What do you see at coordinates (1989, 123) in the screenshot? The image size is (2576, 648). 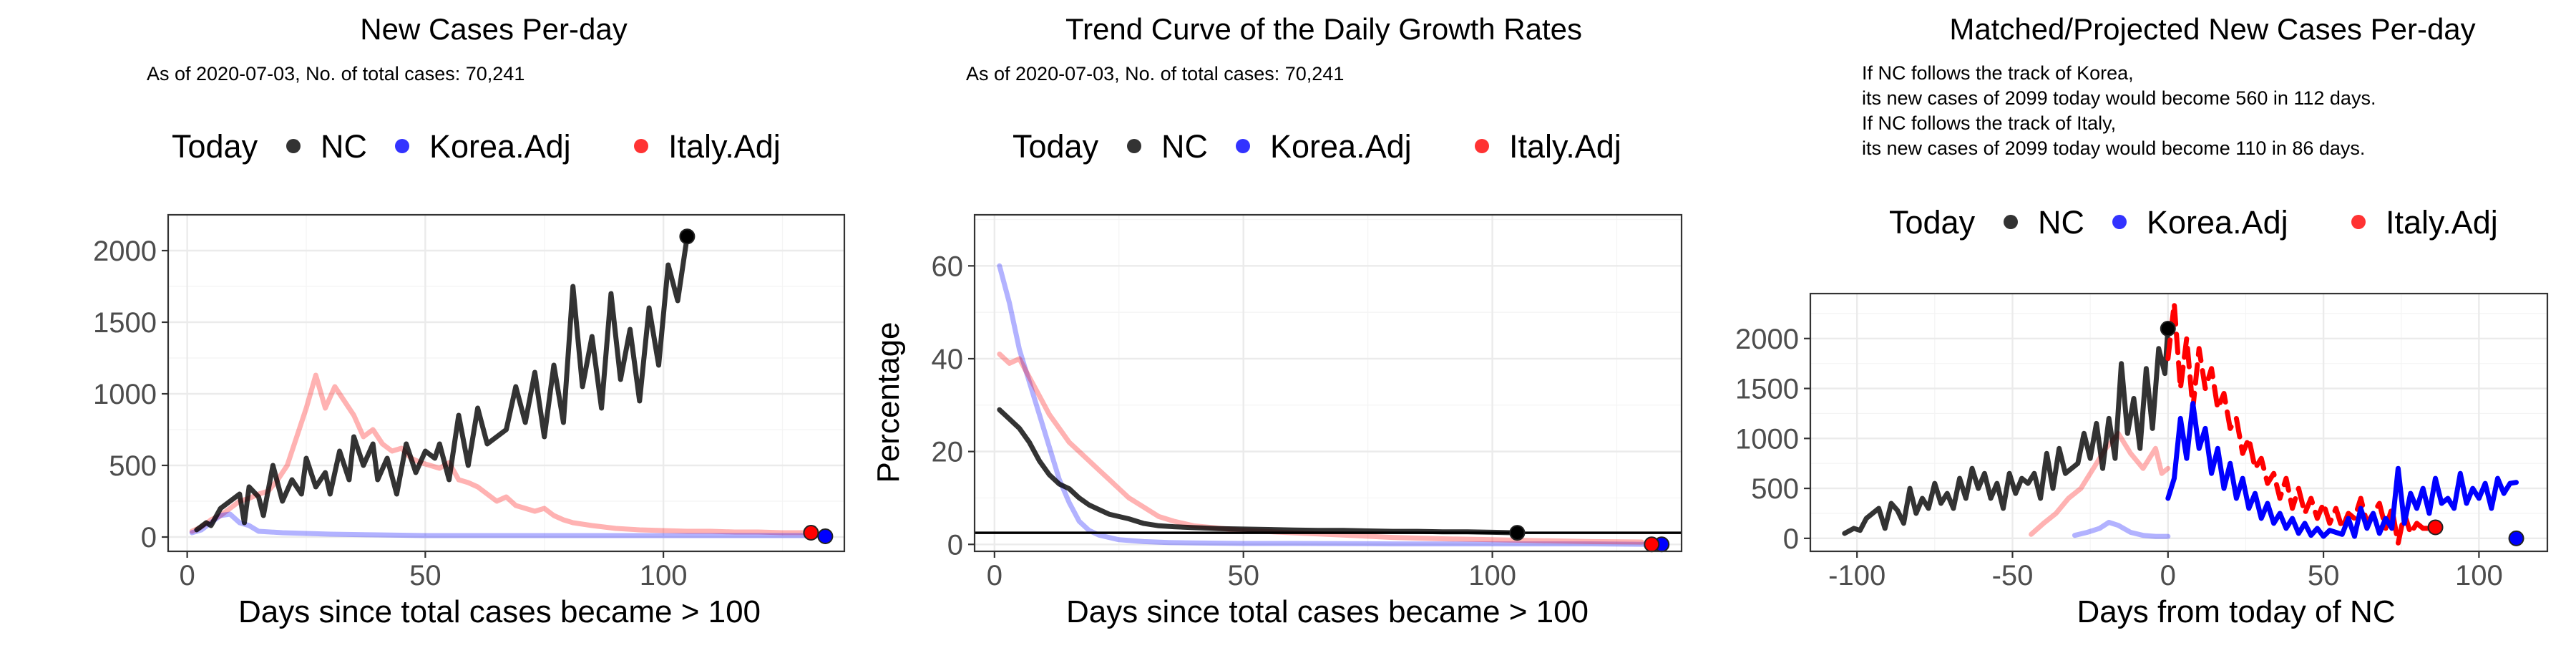 I see `chart-subtitle-line-3: If NC follows the track of Italy,` at bounding box center [1989, 123].